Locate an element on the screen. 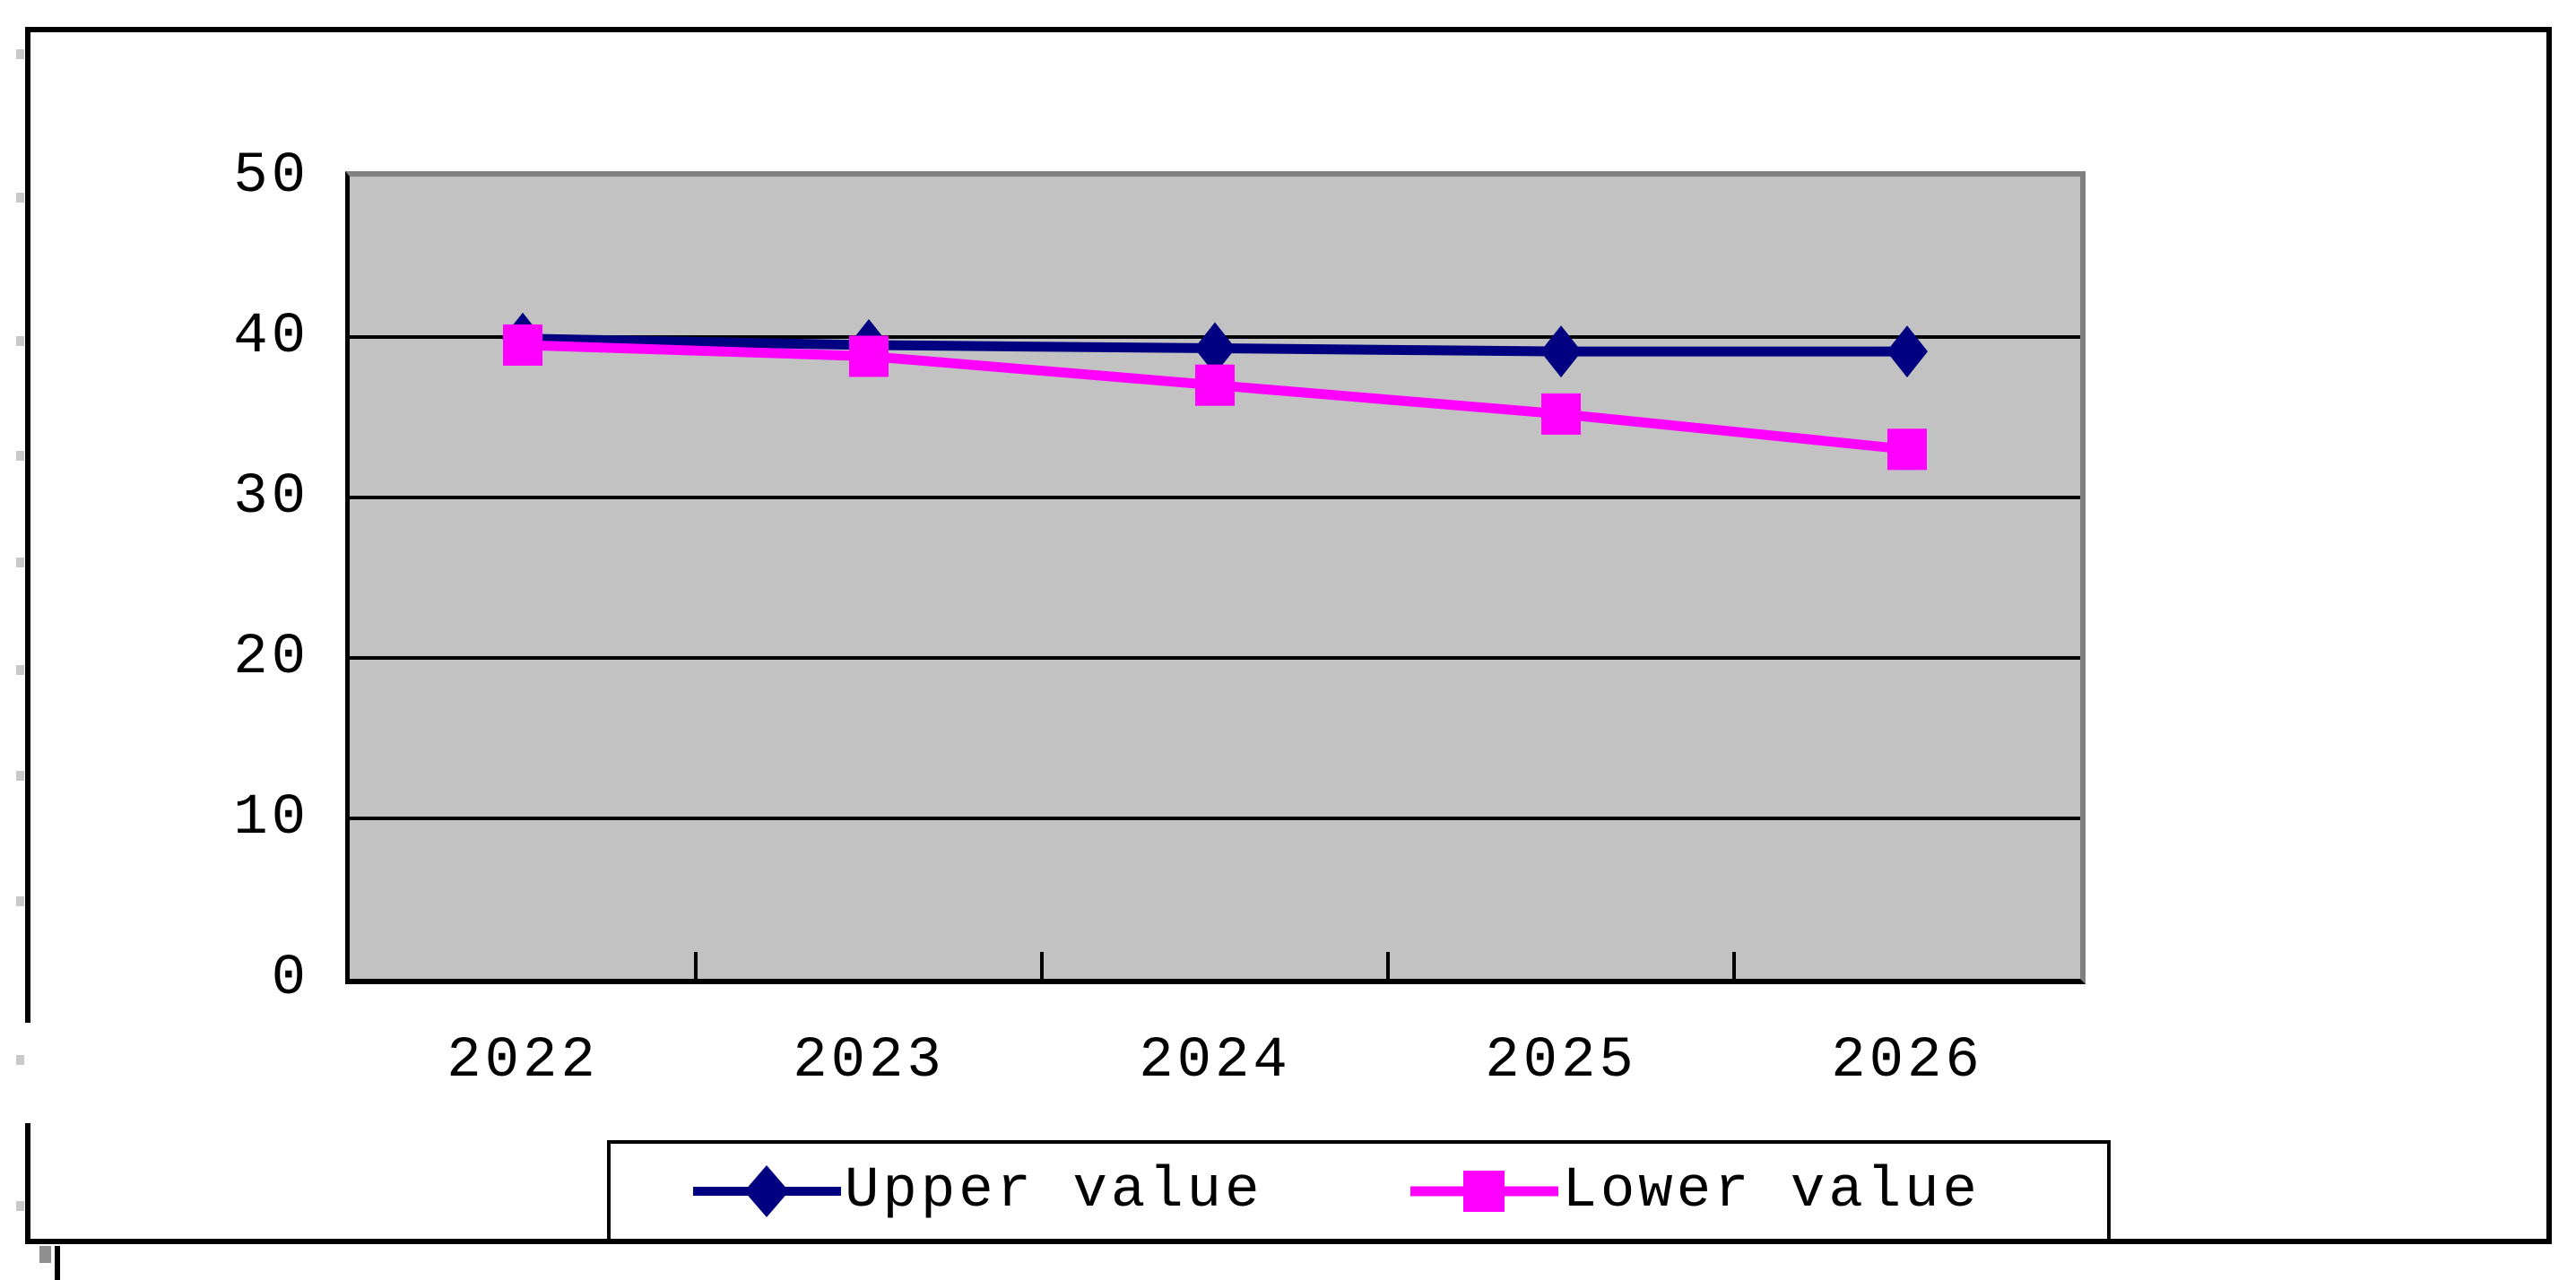 The width and height of the screenshot is (2576, 1280). y-tick-label: 0 is located at coordinates (290, 979).